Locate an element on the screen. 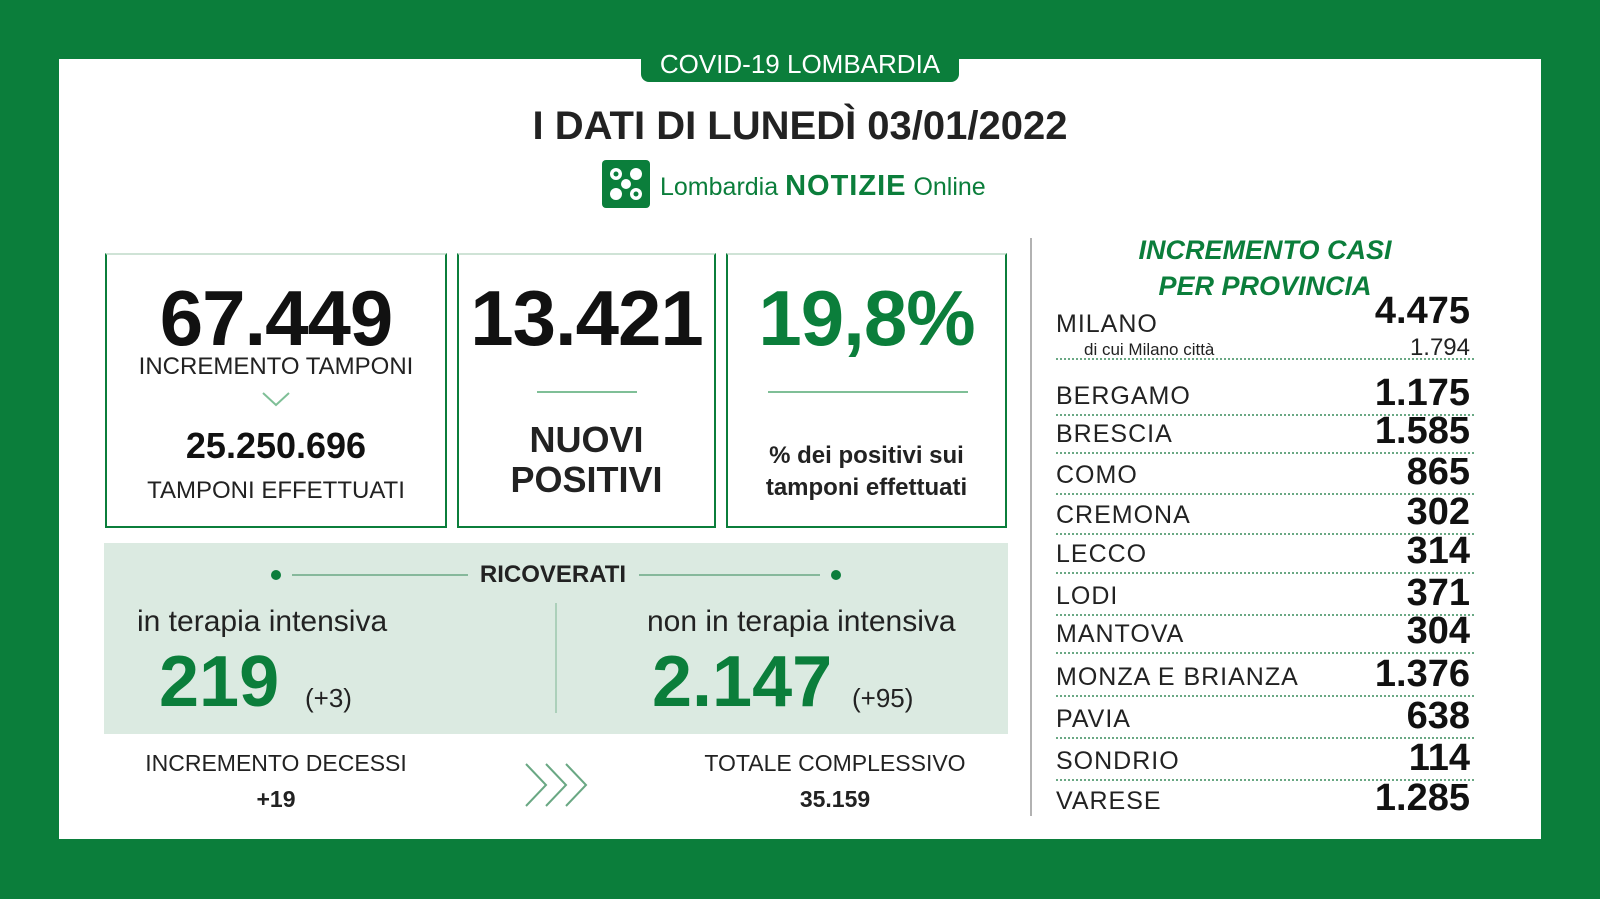  tamponi-total: 25.250.696 is located at coordinates (276, 445).